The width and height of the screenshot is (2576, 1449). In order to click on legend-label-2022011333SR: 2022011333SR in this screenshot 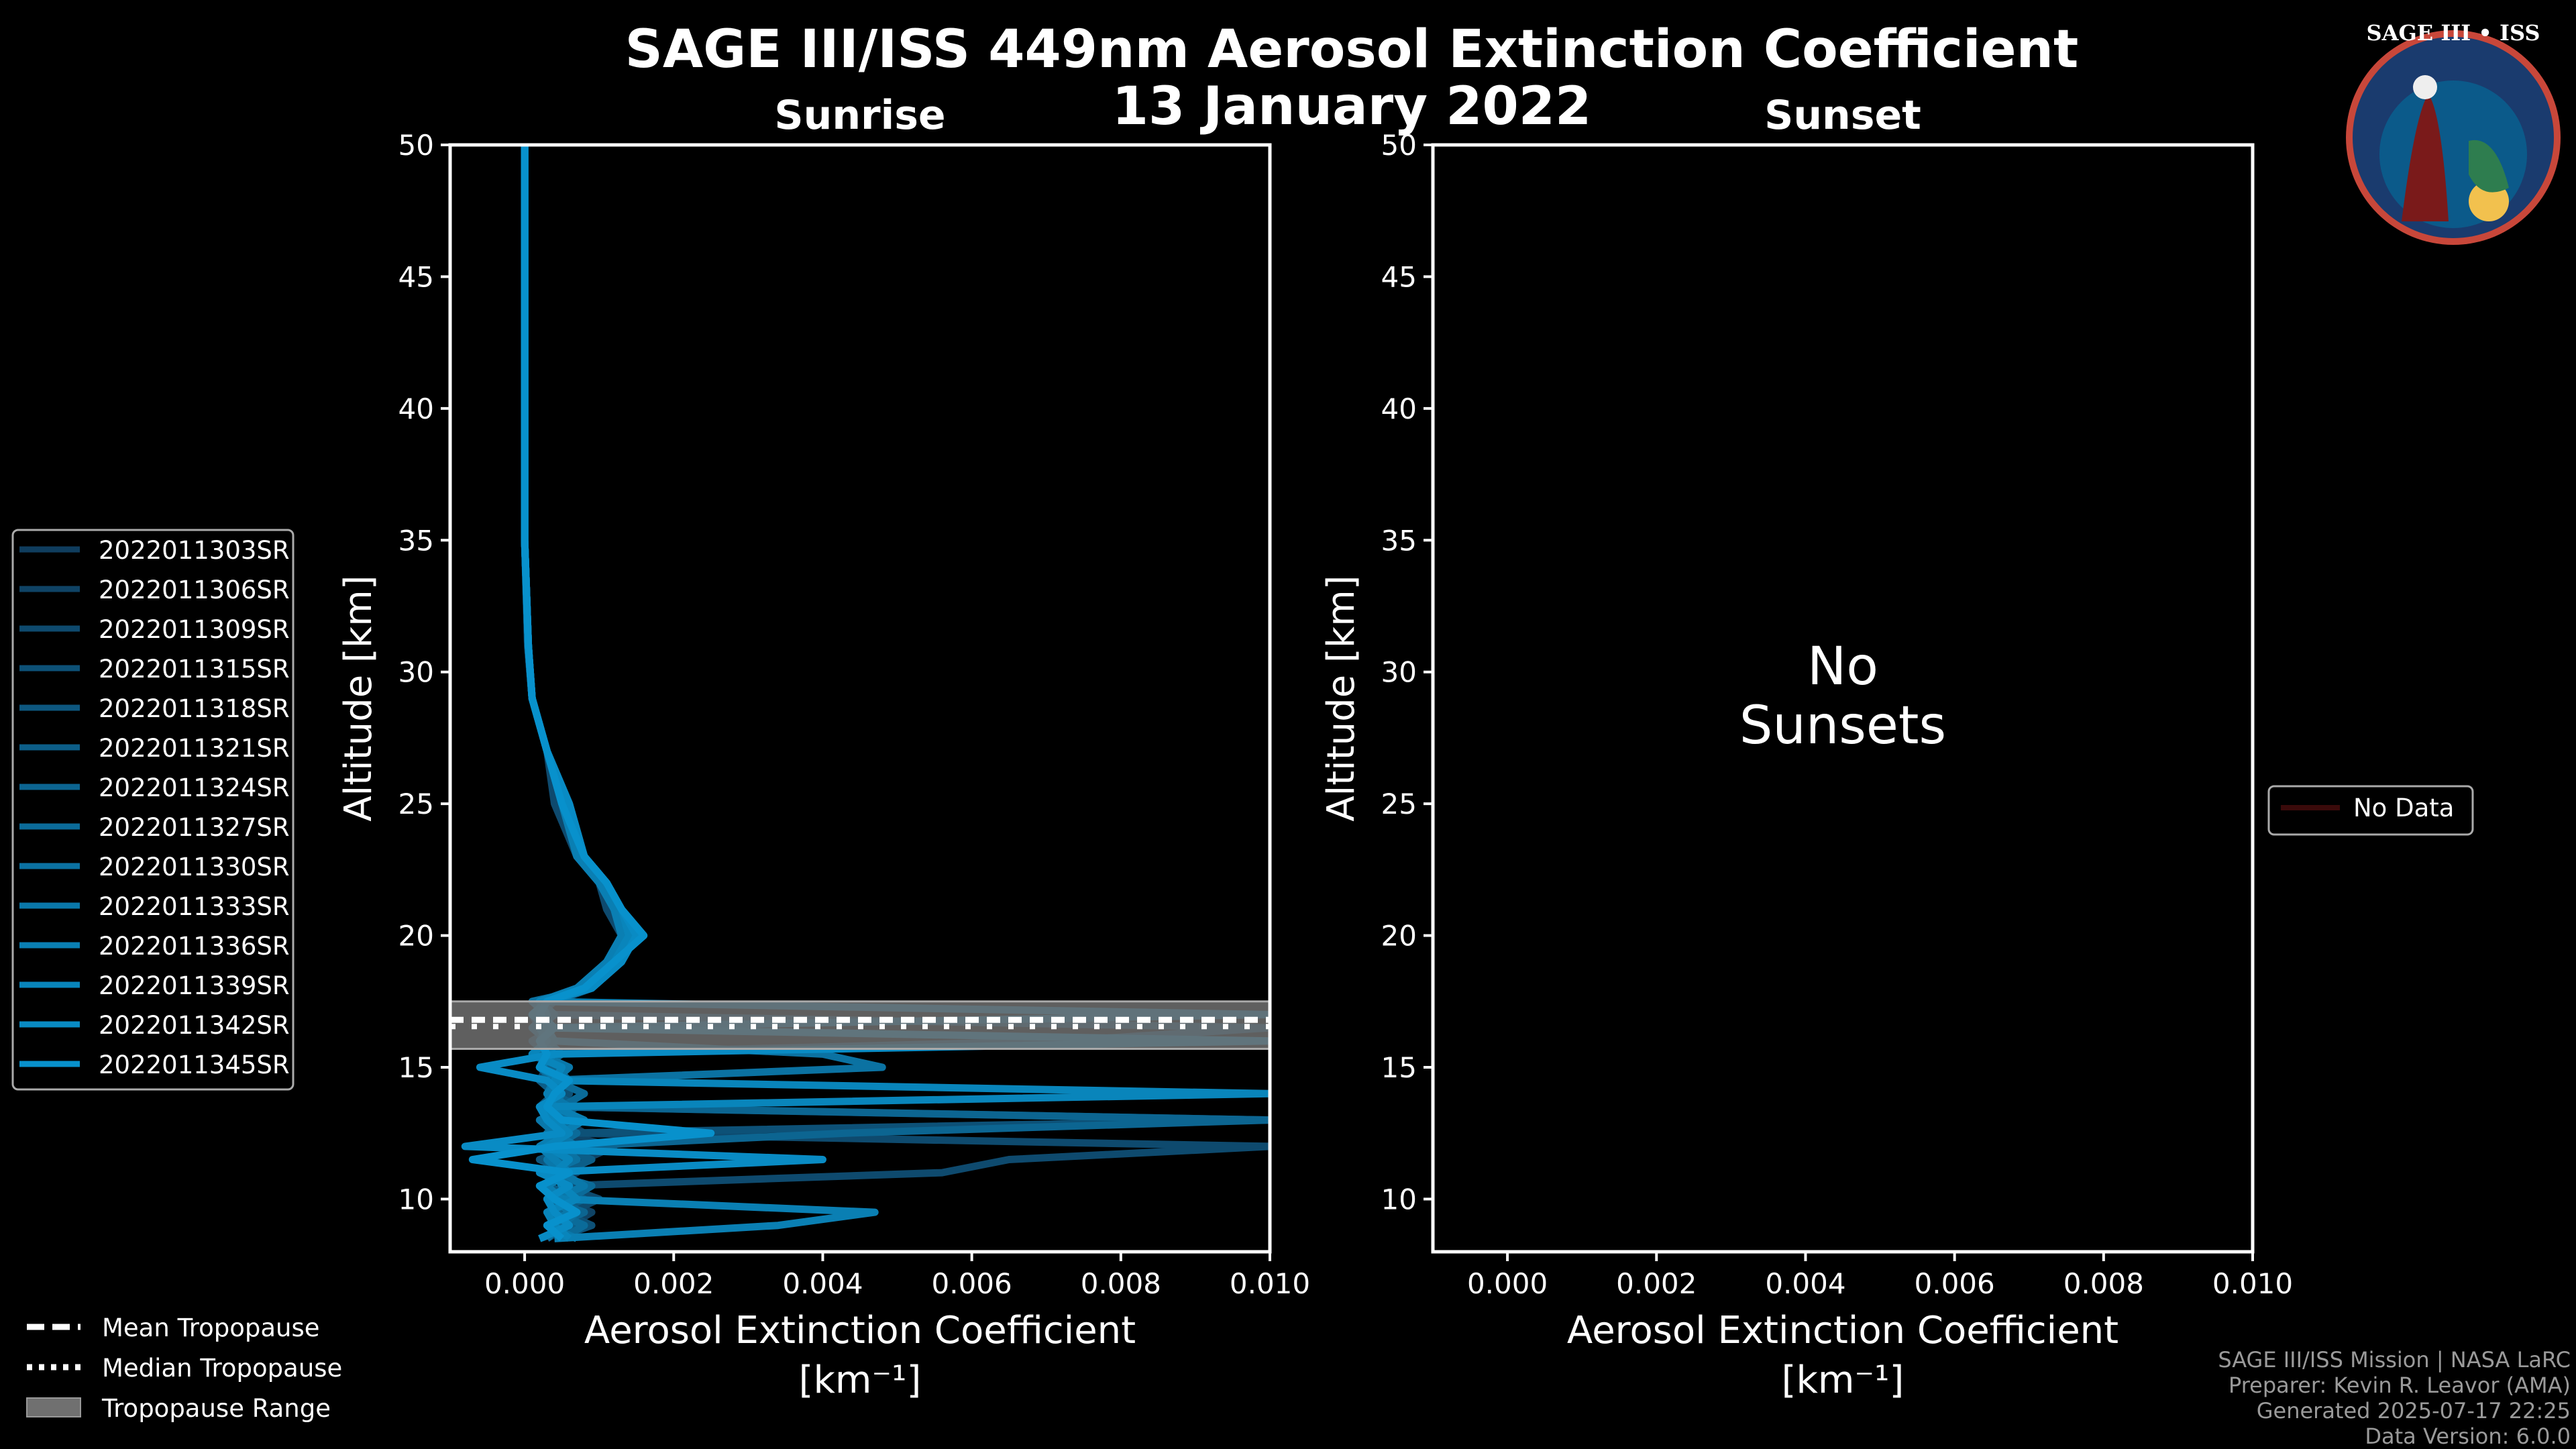, I will do `click(194, 906)`.